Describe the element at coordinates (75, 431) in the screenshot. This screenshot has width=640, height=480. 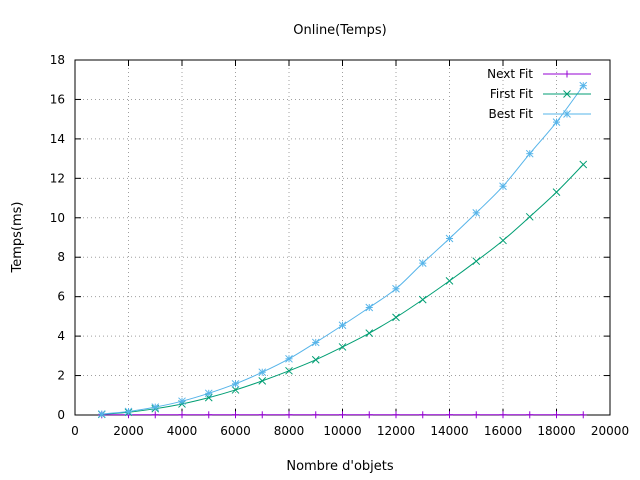
I see `x-tick-label: 0` at that location.